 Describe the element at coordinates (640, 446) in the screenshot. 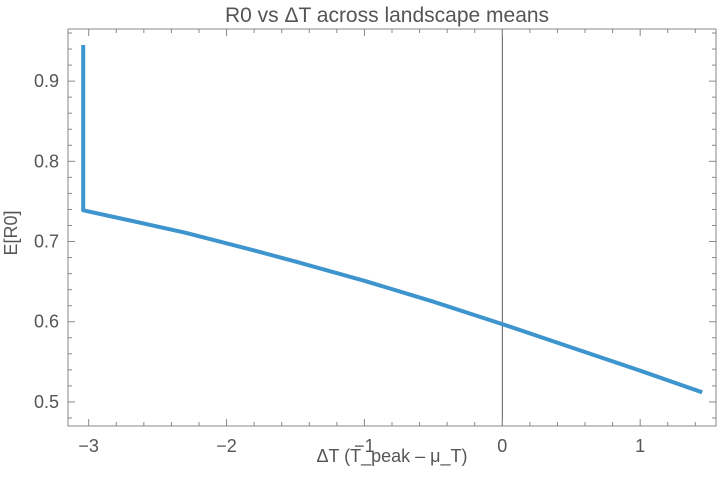

I see `x-tick-label: 1` at that location.